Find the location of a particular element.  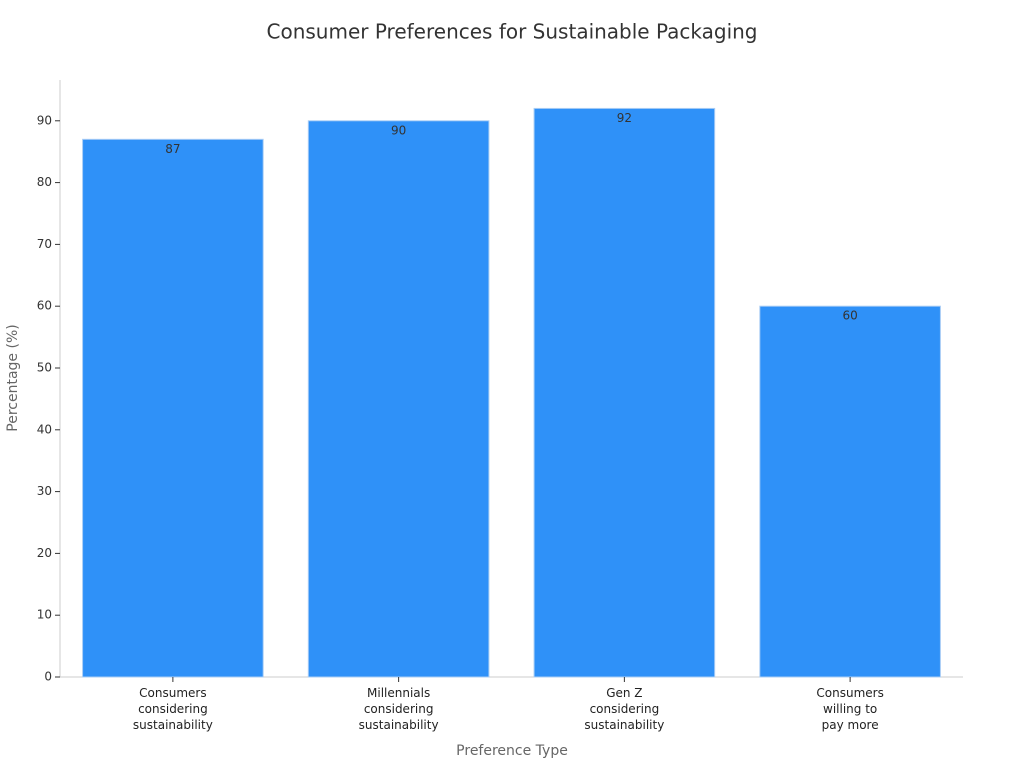

y-tick-label: 80 is located at coordinates (44, 182).